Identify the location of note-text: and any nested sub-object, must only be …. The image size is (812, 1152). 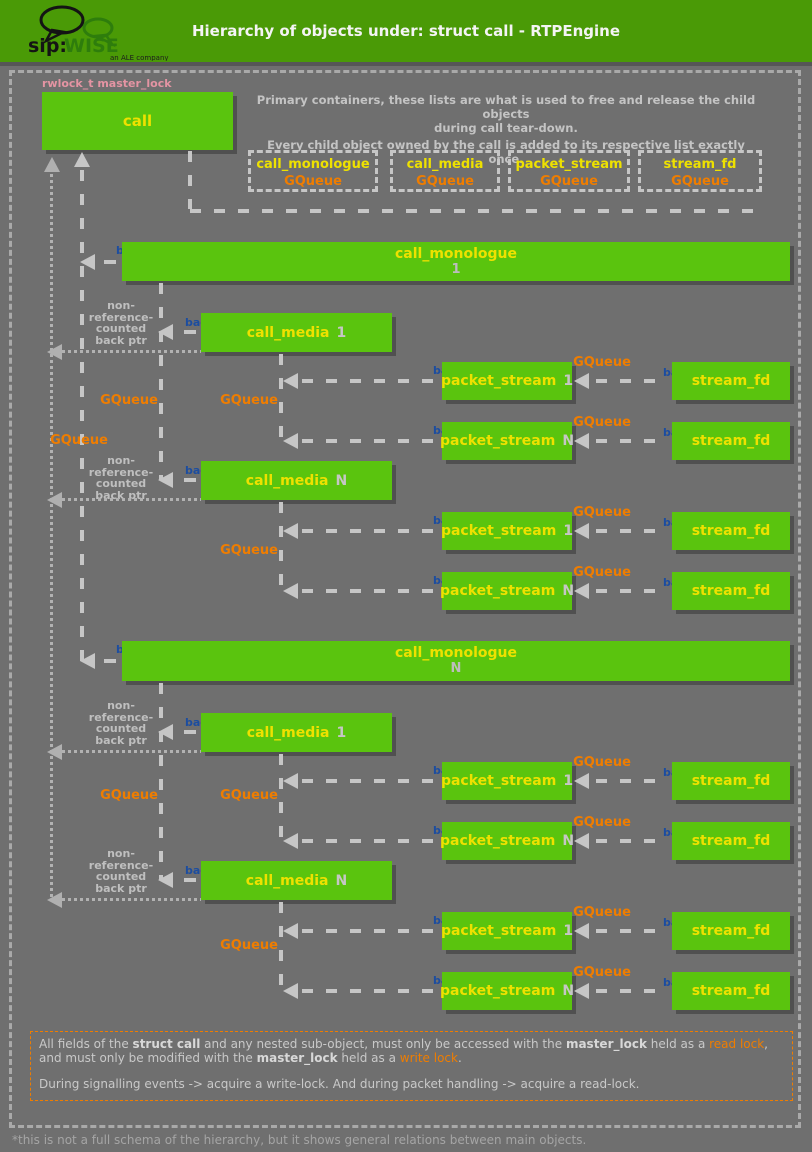
(383, 1044).